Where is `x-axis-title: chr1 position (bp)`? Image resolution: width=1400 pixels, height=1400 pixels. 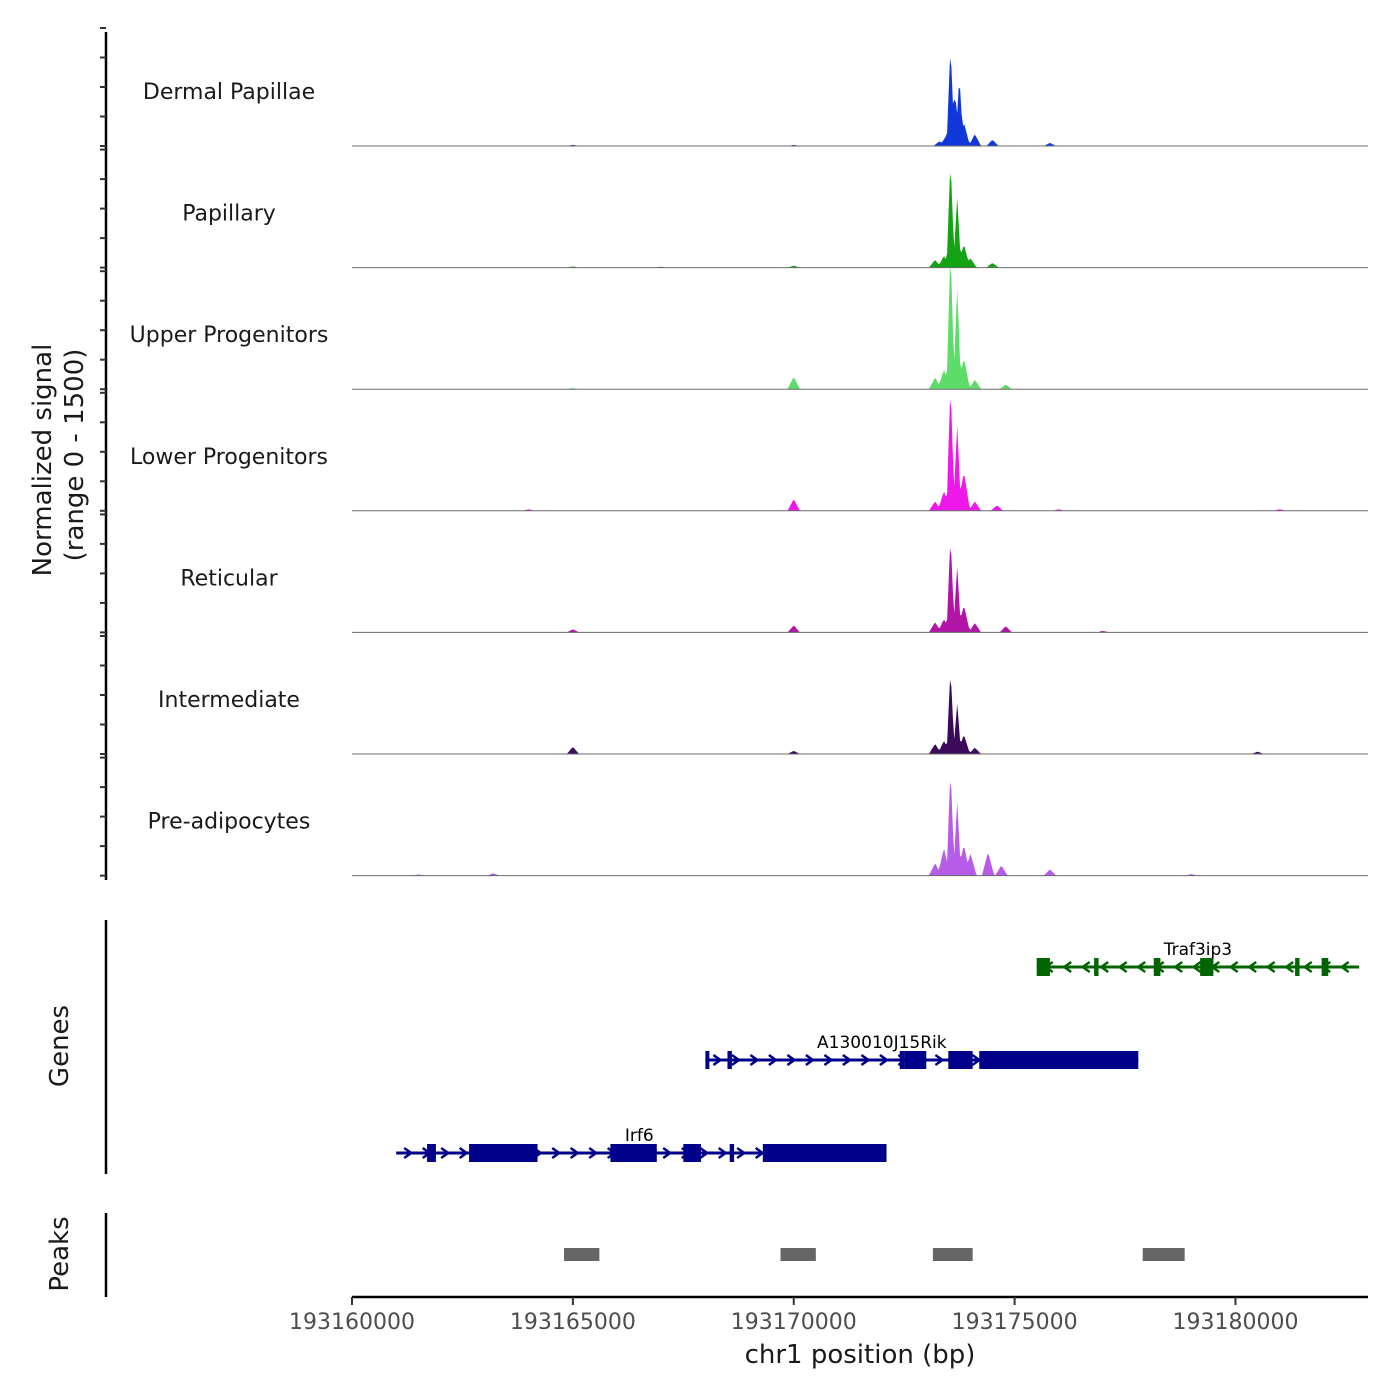 x-axis-title: chr1 position (bp) is located at coordinates (860, 1355).